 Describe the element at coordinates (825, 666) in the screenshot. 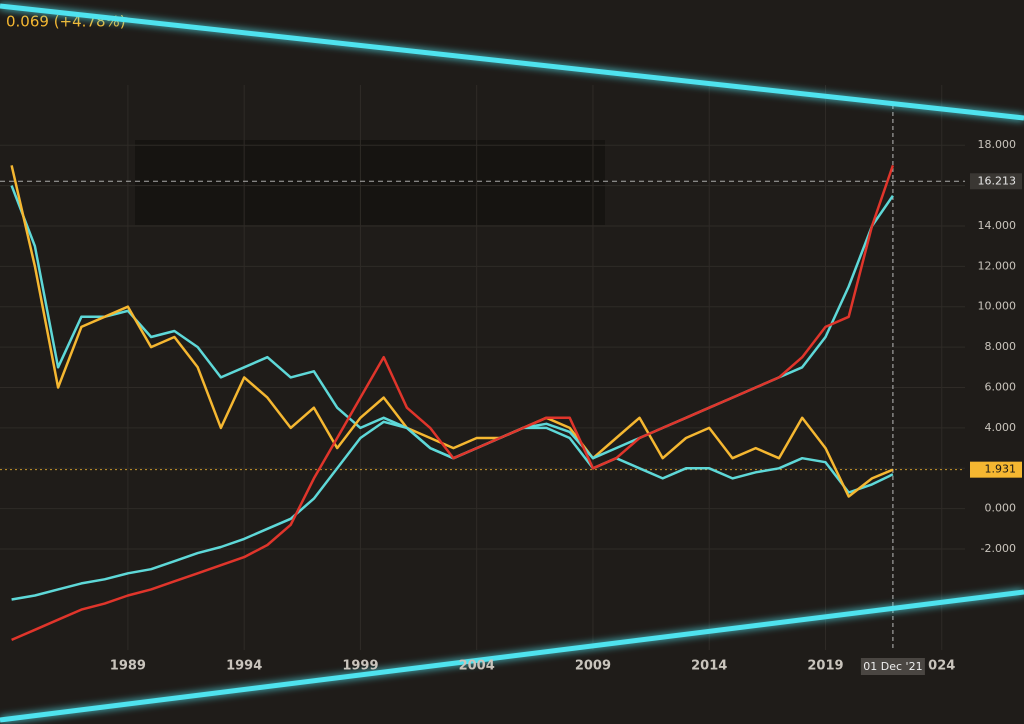

I see `x-tick-label: 2019` at that location.